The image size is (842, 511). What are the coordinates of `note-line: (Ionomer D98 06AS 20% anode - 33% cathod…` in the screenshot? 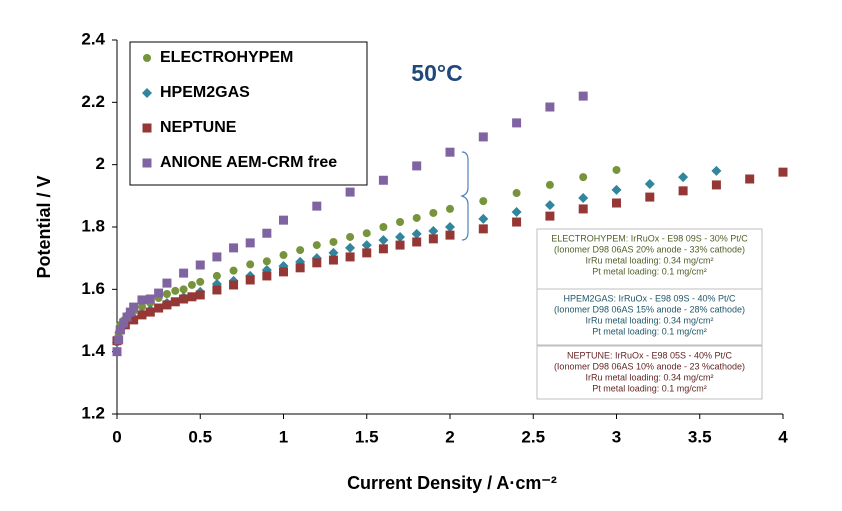 It's located at (649, 249).